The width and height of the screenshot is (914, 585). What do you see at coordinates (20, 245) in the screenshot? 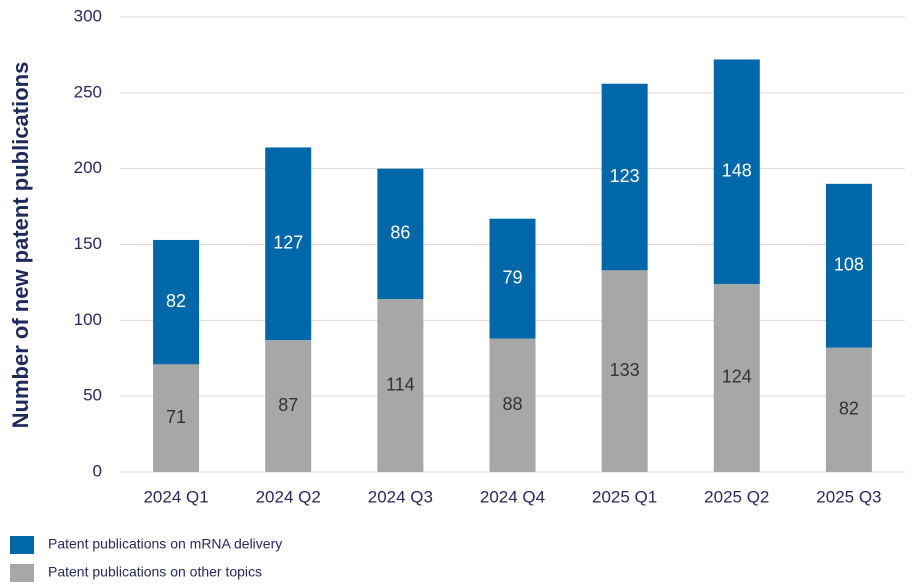
I see `y-axis-label: Number of new patent publications` at bounding box center [20, 245].